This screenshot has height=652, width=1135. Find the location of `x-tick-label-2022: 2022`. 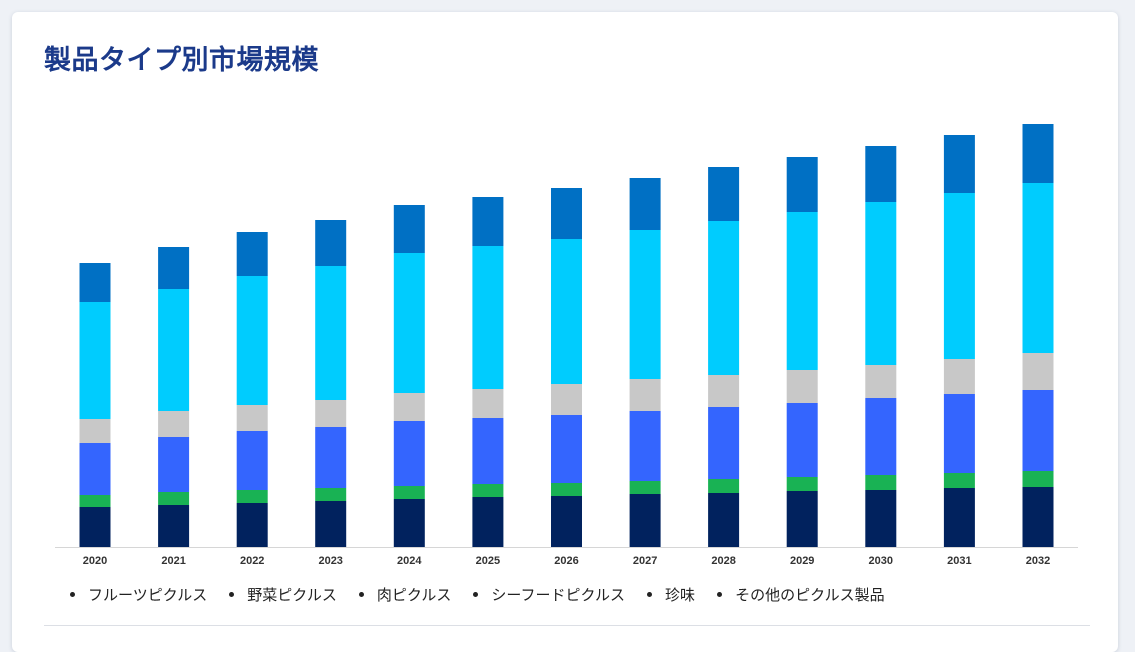

x-tick-label-2022: 2022 is located at coordinates (252, 561).